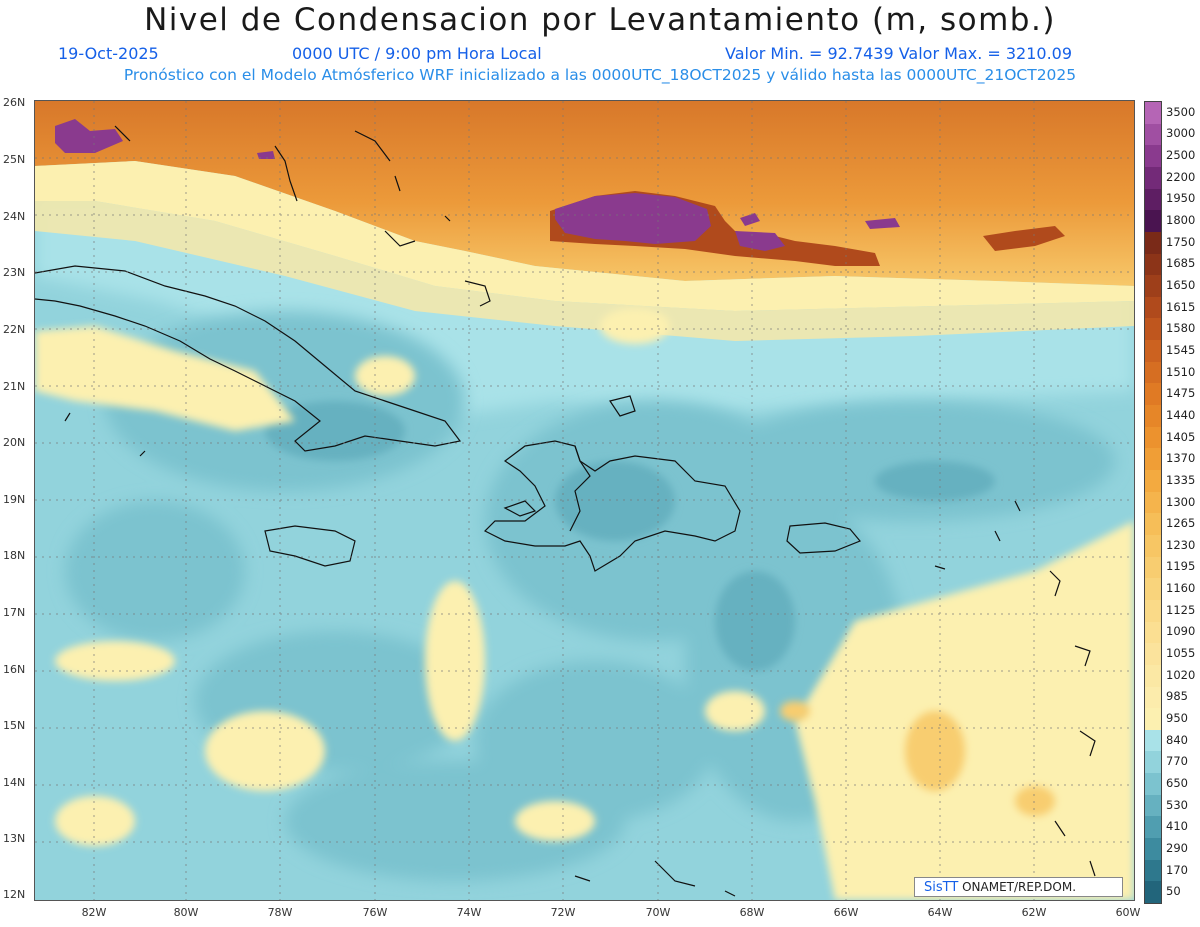 This screenshot has height=927, width=1200. What do you see at coordinates (1181, 523) in the screenshot?
I see `colorbar-label: 1265` at bounding box center [1181, 523].